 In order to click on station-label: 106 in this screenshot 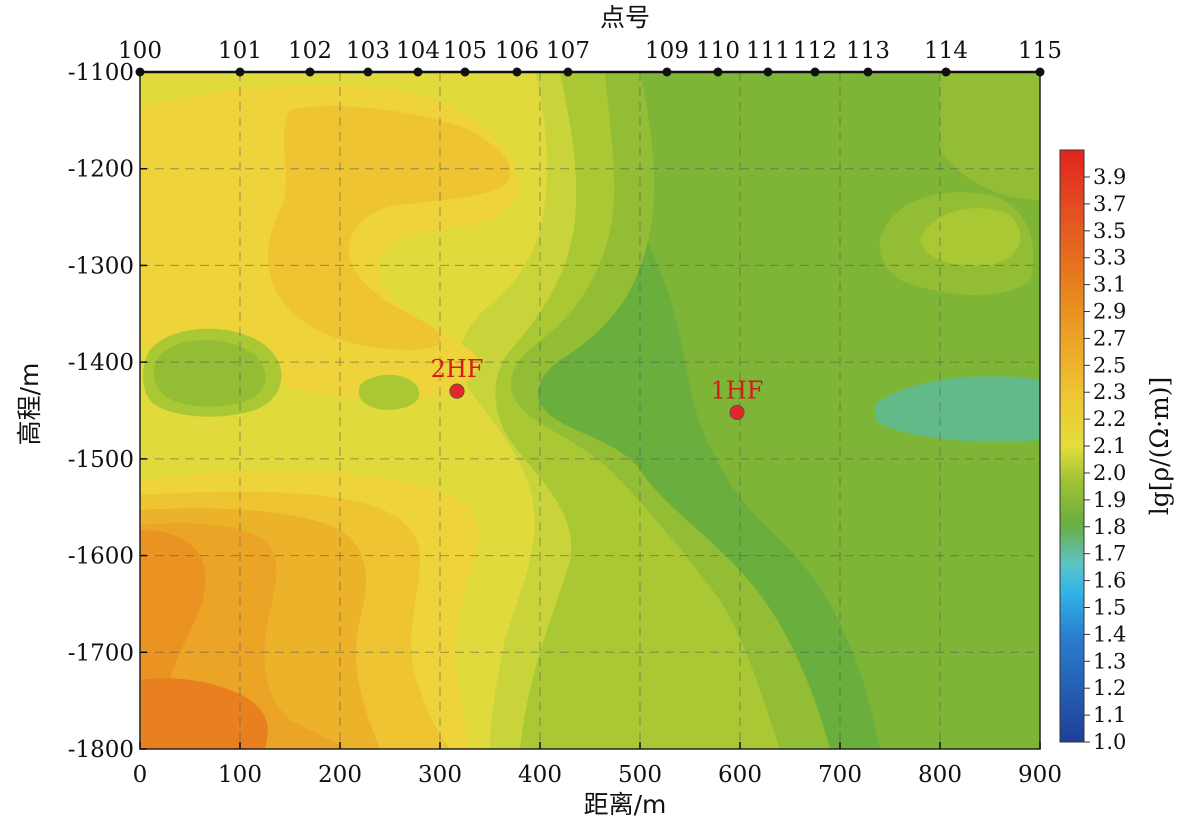, I will do `click(517, 51)`.